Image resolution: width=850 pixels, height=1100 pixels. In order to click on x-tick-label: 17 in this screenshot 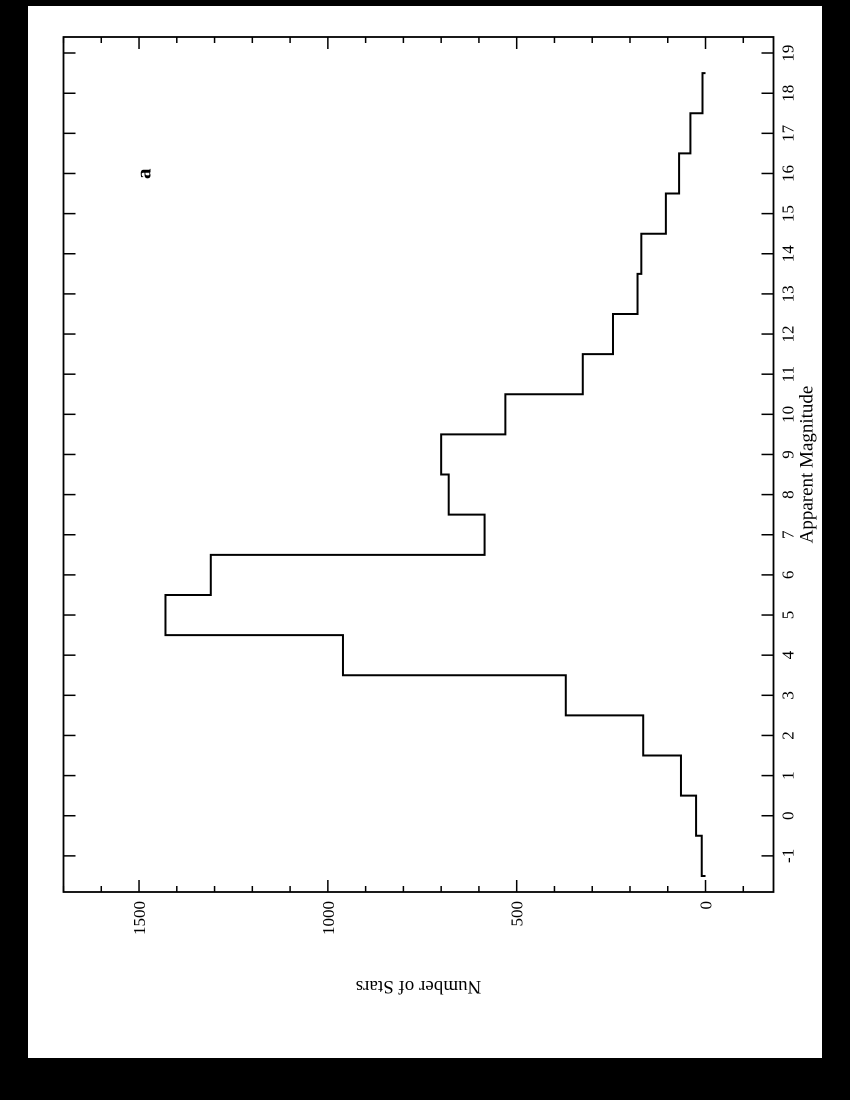, I will do `click(788, 133)`.